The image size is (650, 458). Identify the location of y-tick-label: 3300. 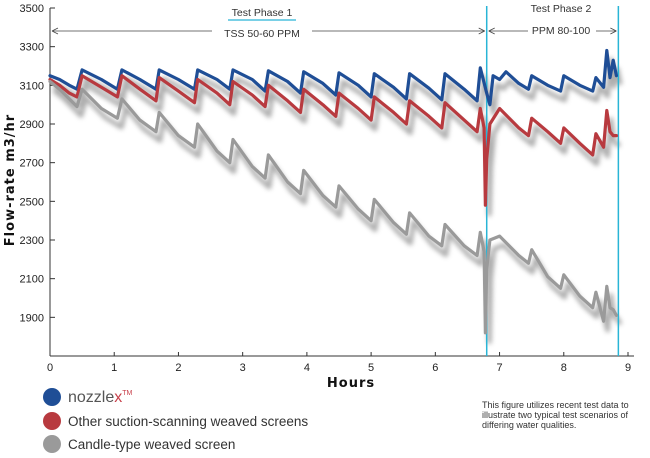
(32, 48).